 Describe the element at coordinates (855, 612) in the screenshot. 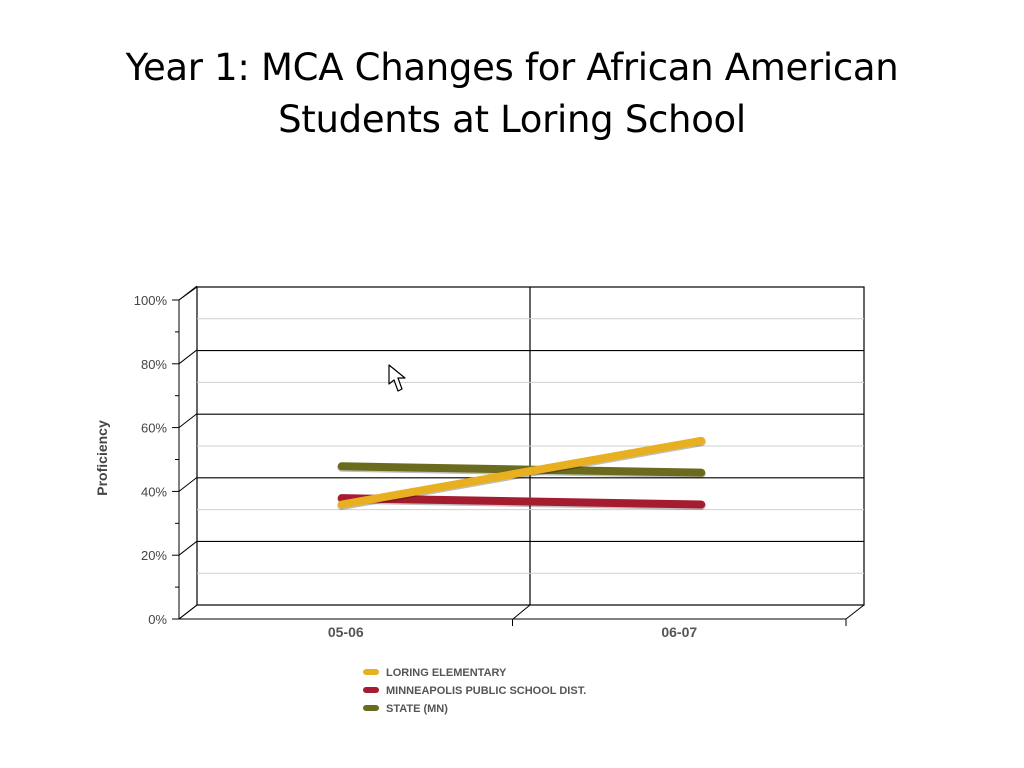

I see `floor-right-diag` at that location.